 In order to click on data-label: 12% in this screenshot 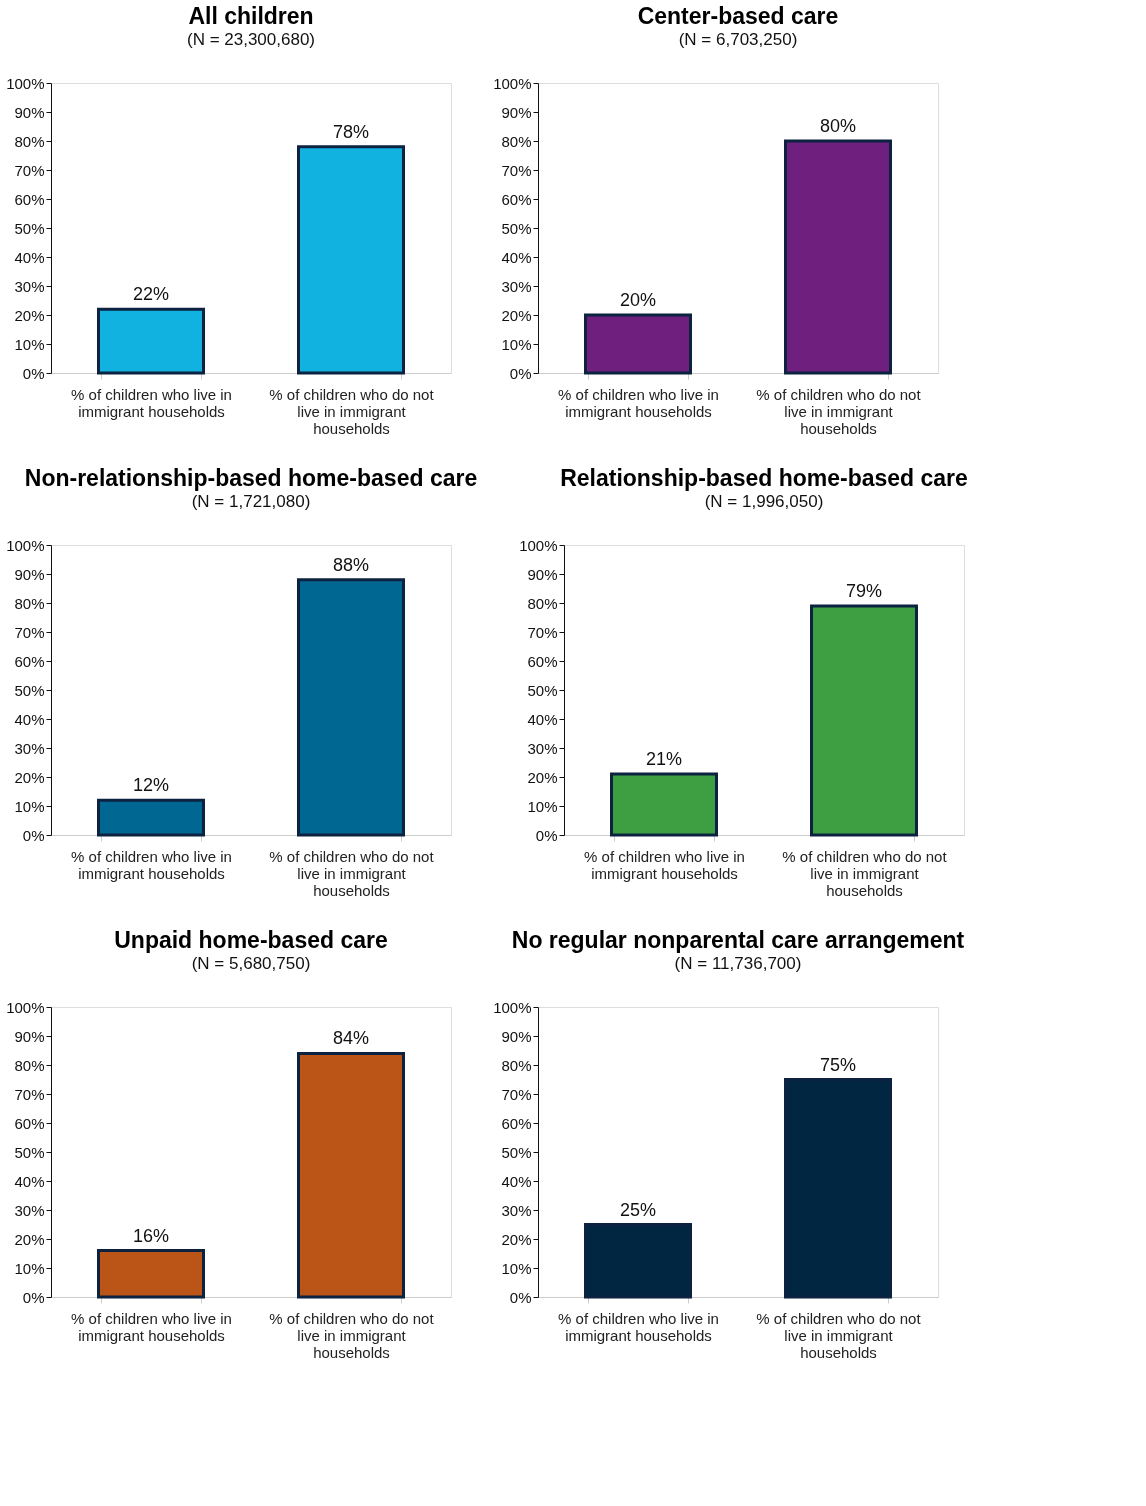, I will do `click(151, 785)`.